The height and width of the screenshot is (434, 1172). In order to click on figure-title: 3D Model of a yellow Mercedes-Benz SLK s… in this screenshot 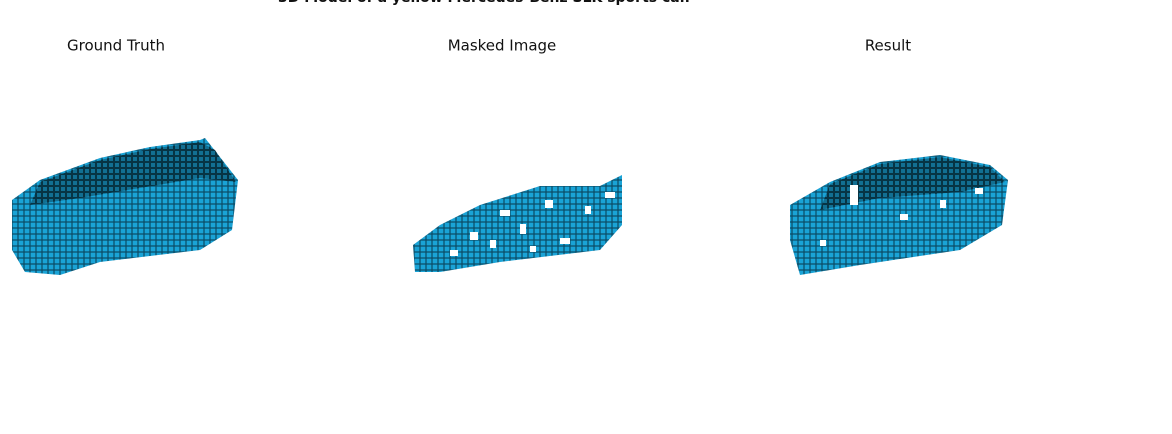, I will do `click(484, 3)`.